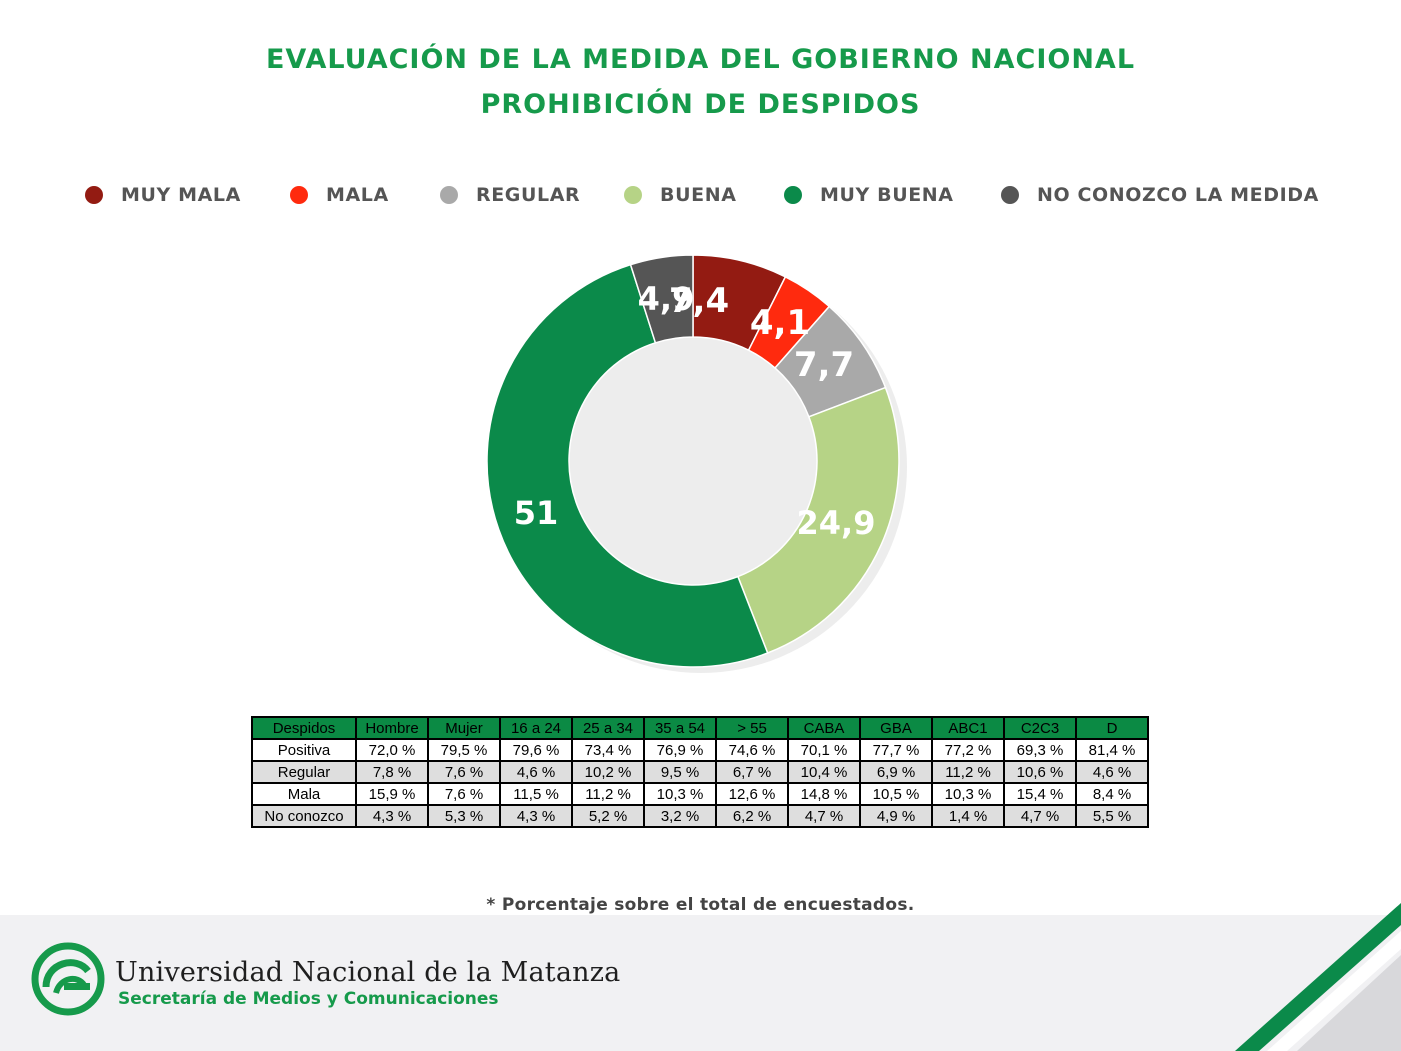  What do you see at coordinates (896, 794) in the screenshot?
I see `table-cell: 10,5 %` at bounding box center [896, 794].